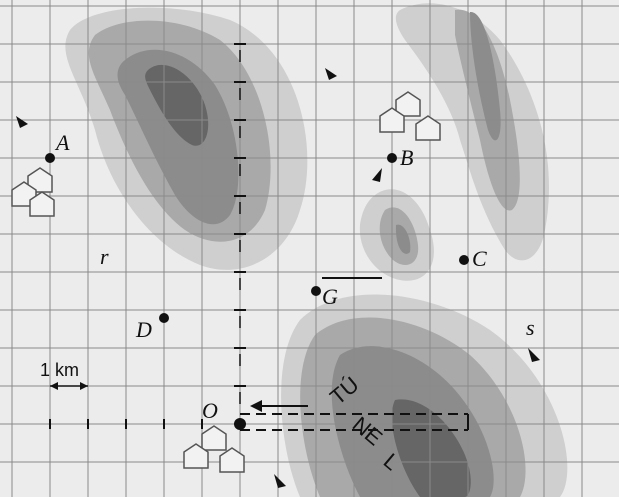 This screenshot has width=619, height=497. Describe the element at coordinates (104, 256) in the screenshot. I see `line-label: r` at that location.